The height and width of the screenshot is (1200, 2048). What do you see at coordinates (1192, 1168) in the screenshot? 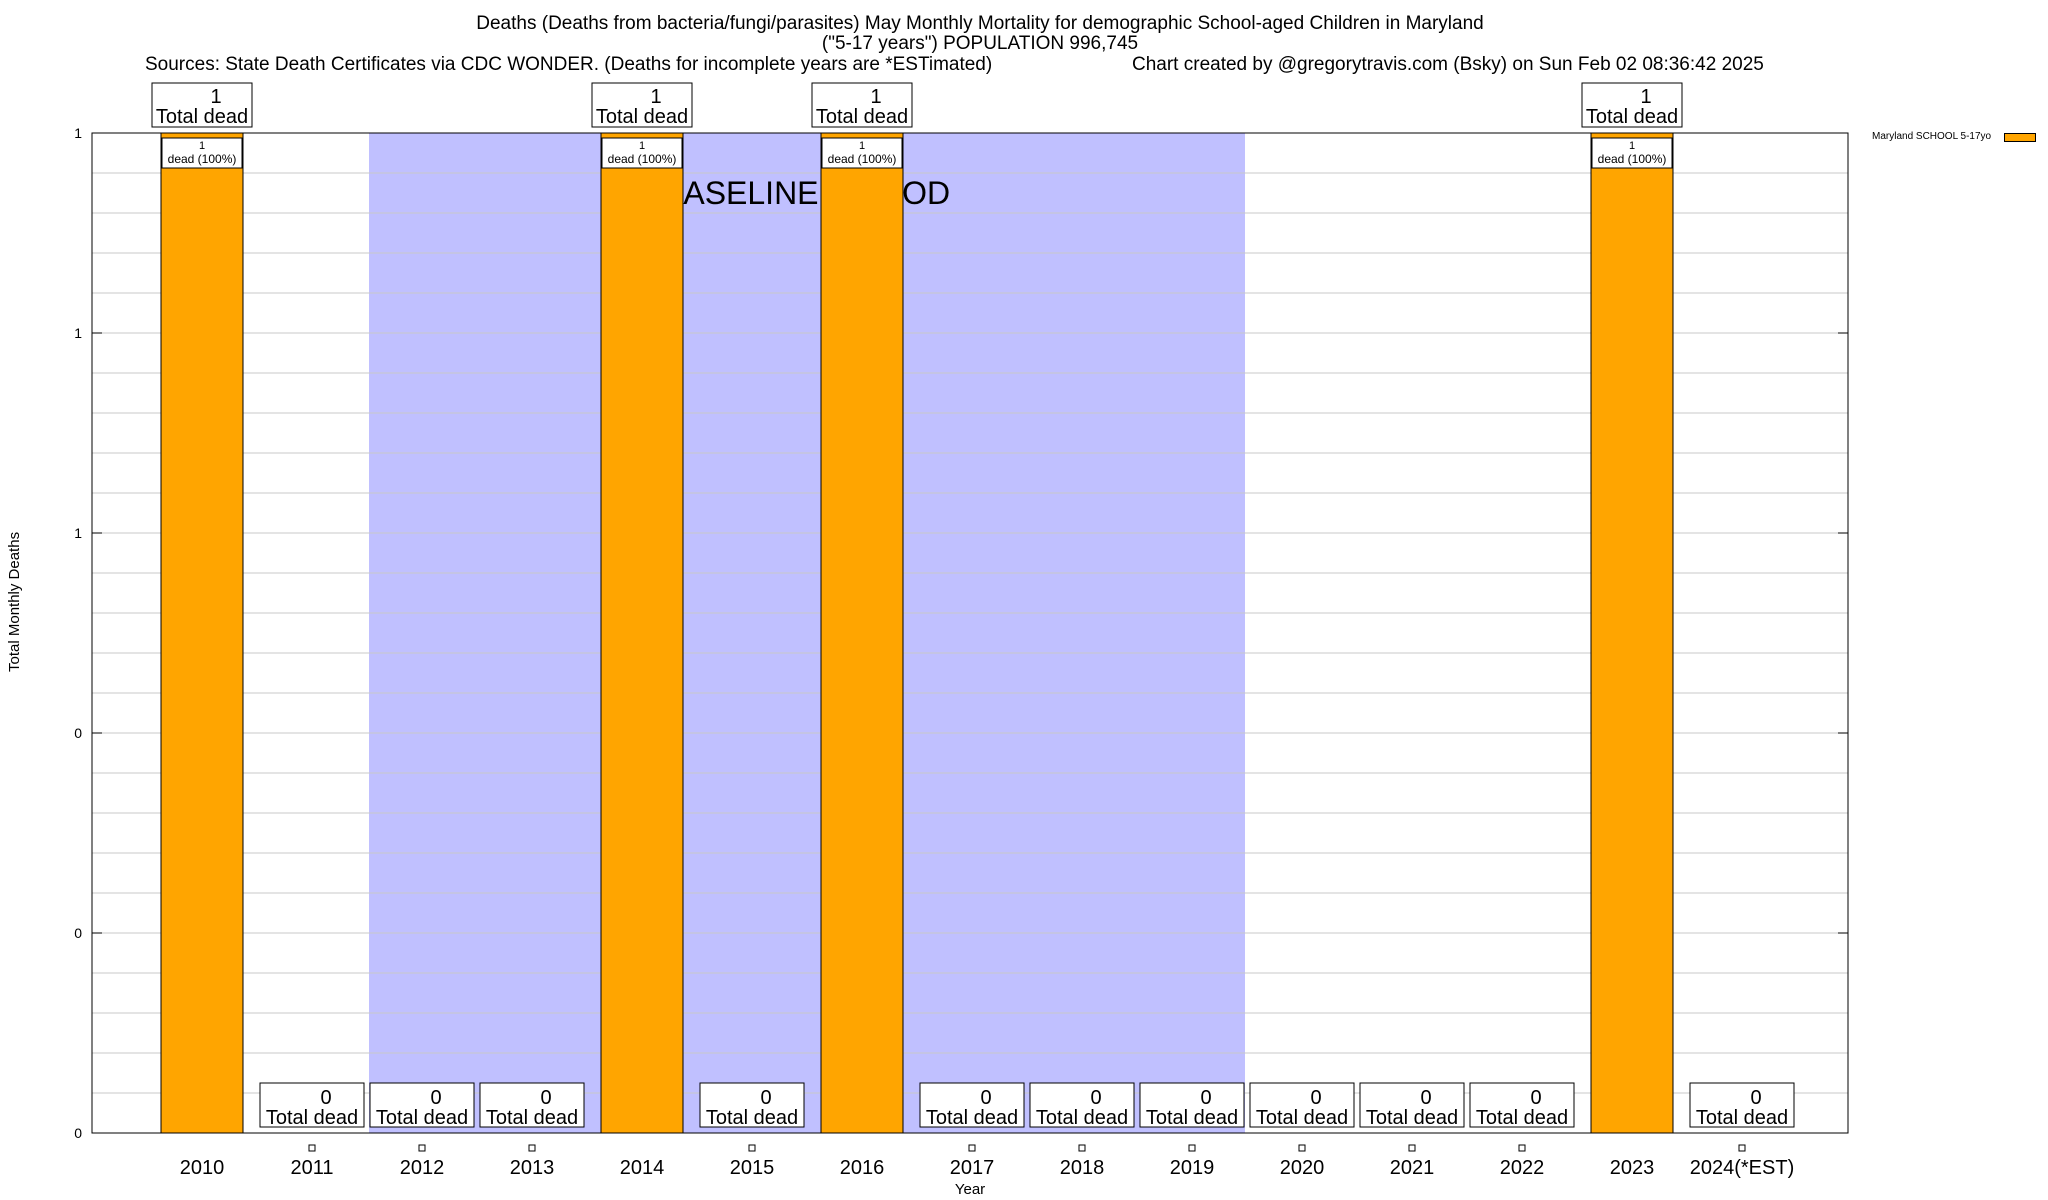
I see `x-tick-label: 2019` at bounding box center [1192, 1168].